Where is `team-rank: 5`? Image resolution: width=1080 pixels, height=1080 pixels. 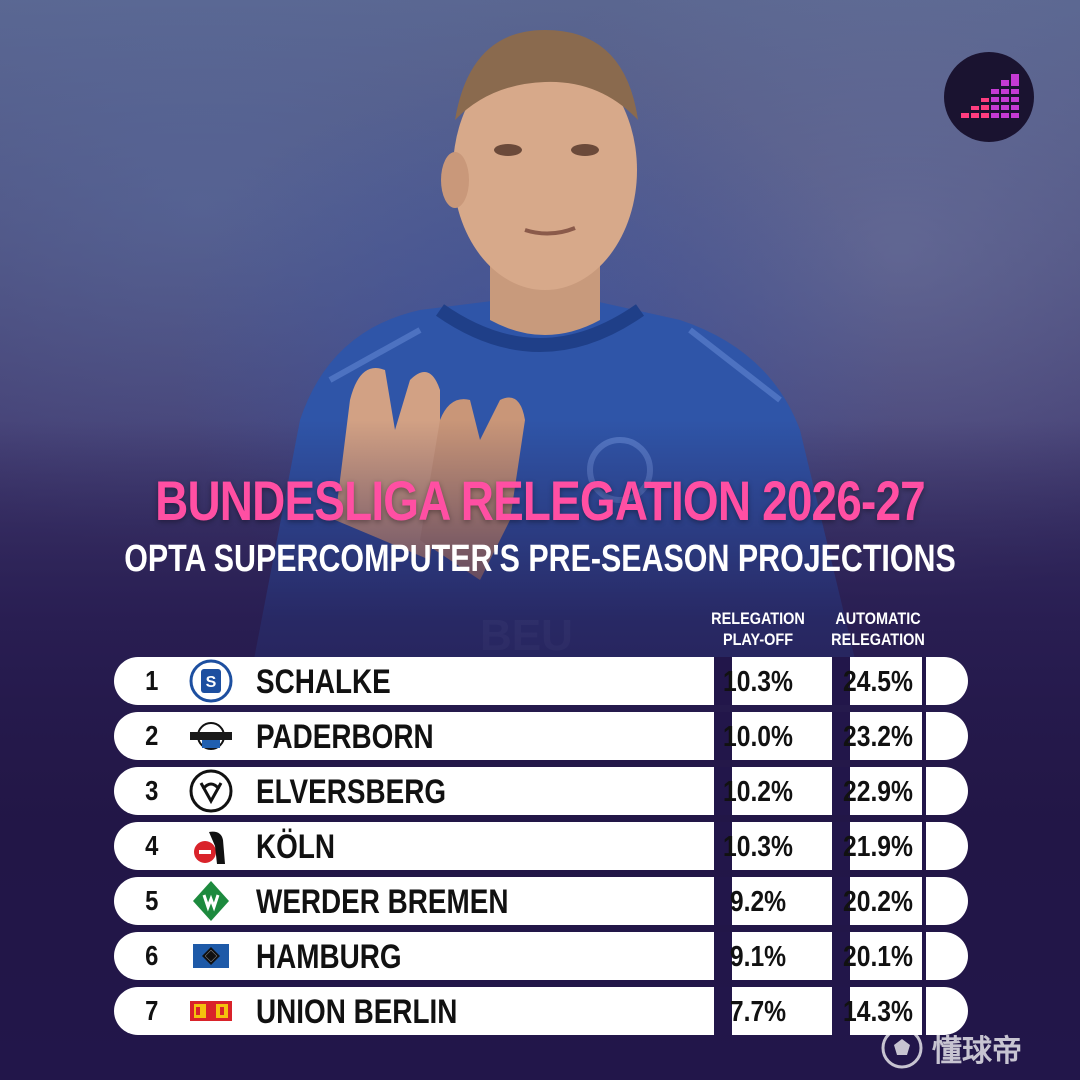
team-rank: 5 is located at coordinates (152, 900).